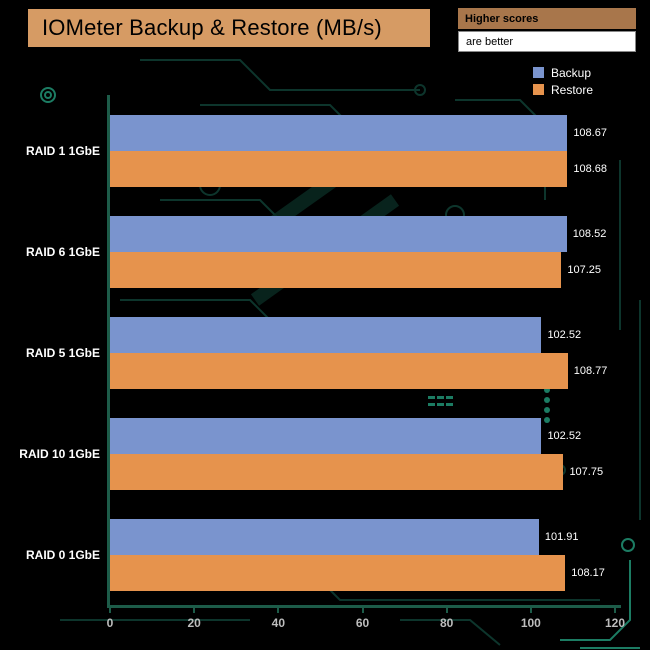  Describe the element at coordinates (446, 623) in the screenshot. I see `x-axis-tick-label: 80` at that location.